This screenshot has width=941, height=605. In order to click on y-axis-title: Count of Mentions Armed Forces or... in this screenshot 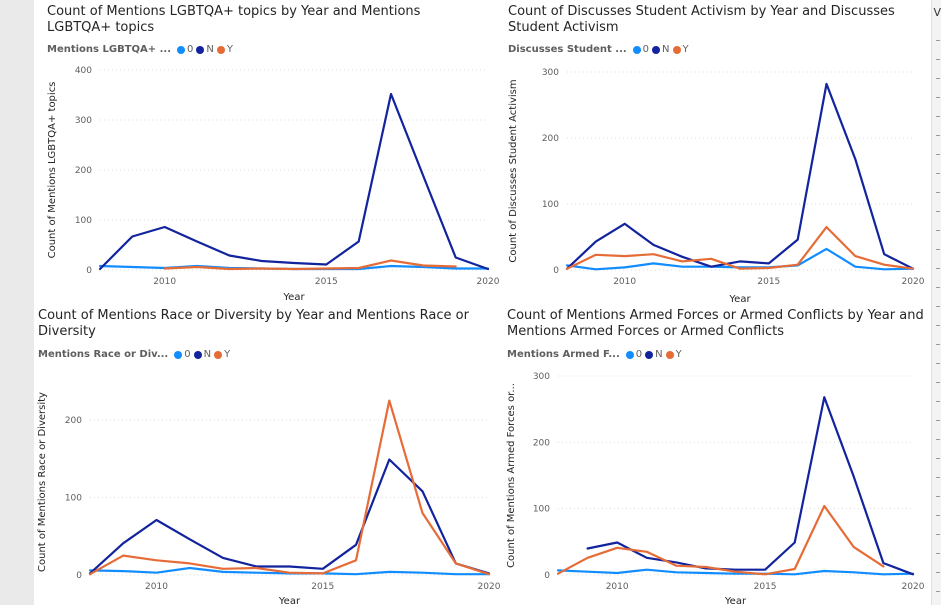, I will do `click(511, 475)`.